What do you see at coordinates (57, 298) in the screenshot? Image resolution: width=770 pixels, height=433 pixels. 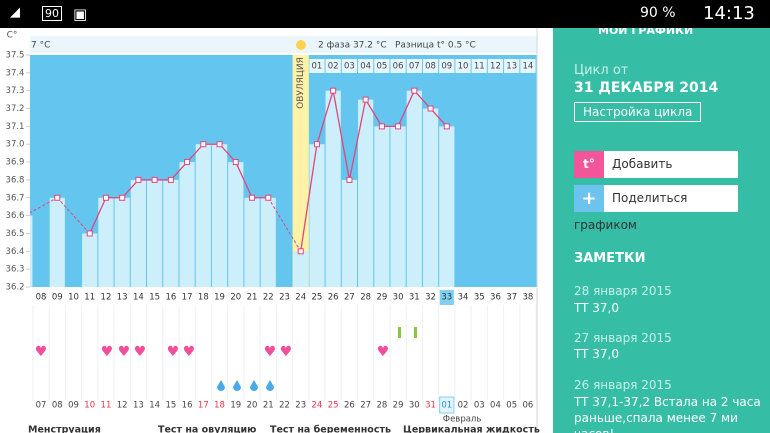 I see `x-tick-label: 09` at bounding box center [57, 298].